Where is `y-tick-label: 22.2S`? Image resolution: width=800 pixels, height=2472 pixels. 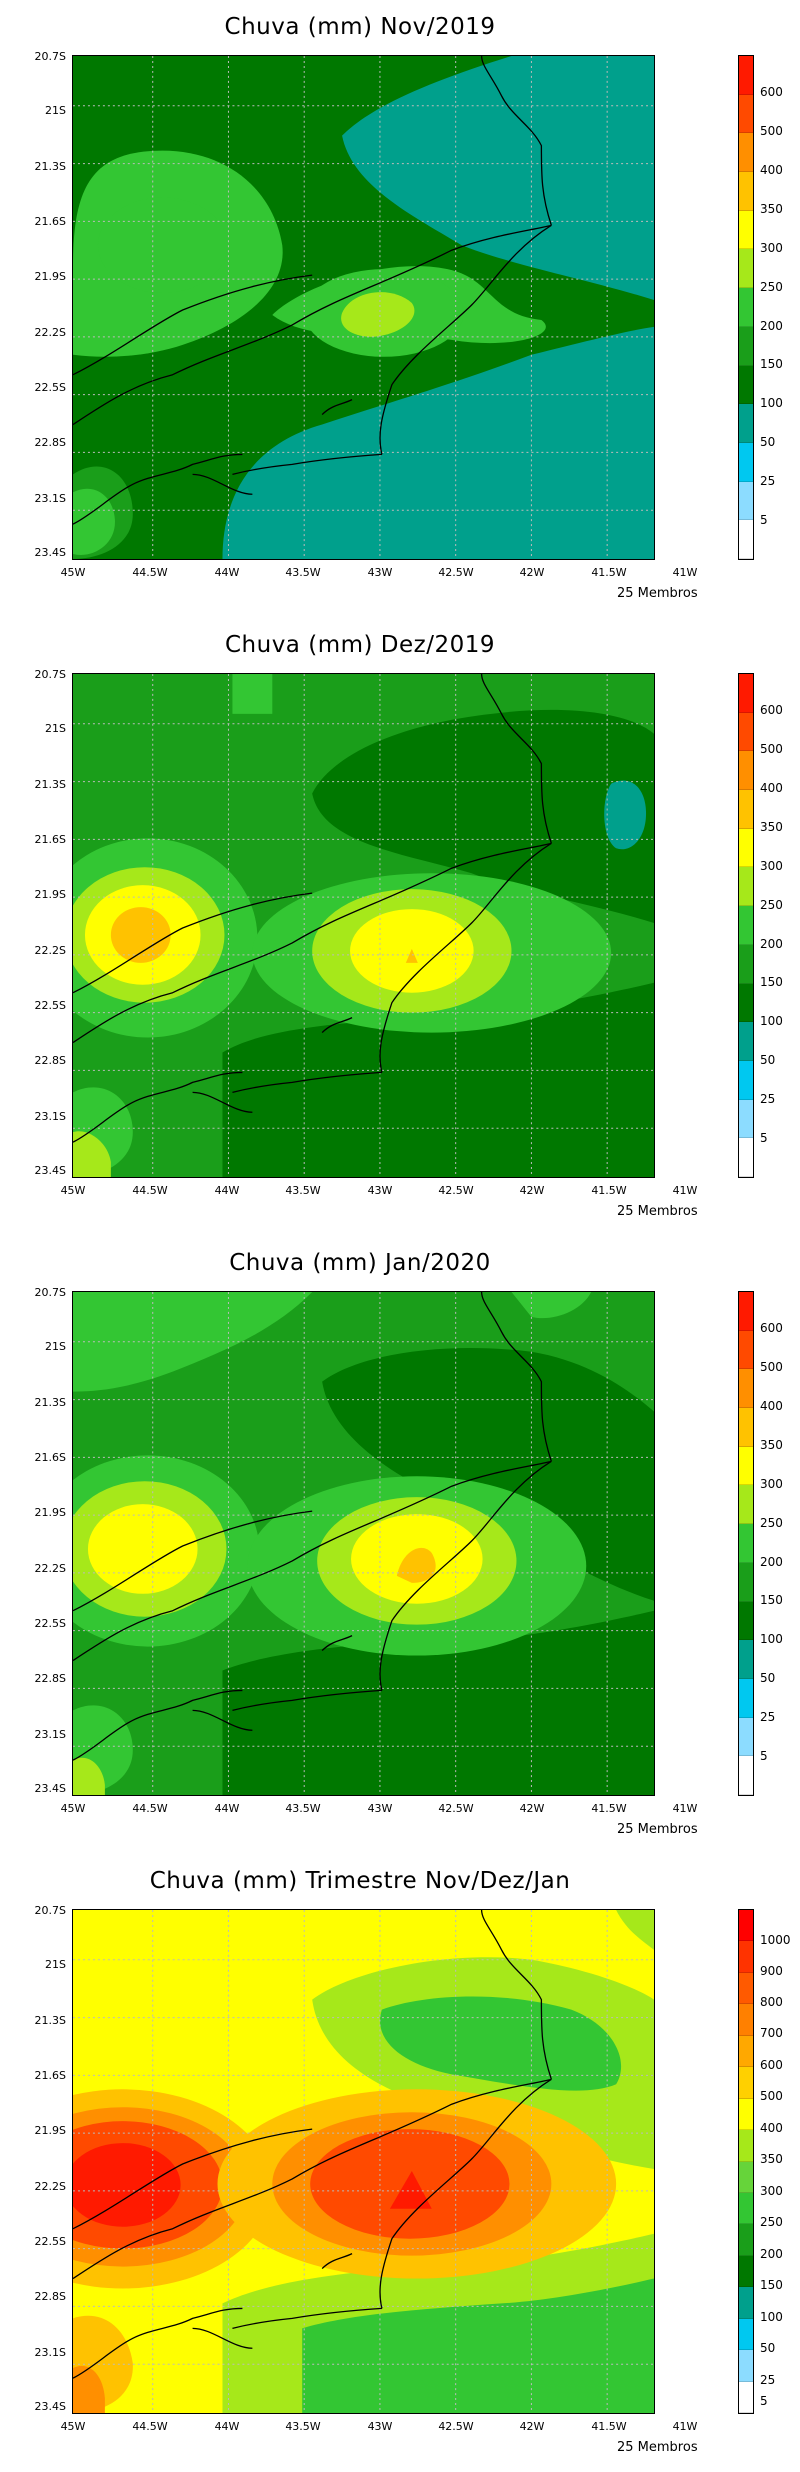 y-tick-label: 22.2S is located at coordinates (50, 1568).